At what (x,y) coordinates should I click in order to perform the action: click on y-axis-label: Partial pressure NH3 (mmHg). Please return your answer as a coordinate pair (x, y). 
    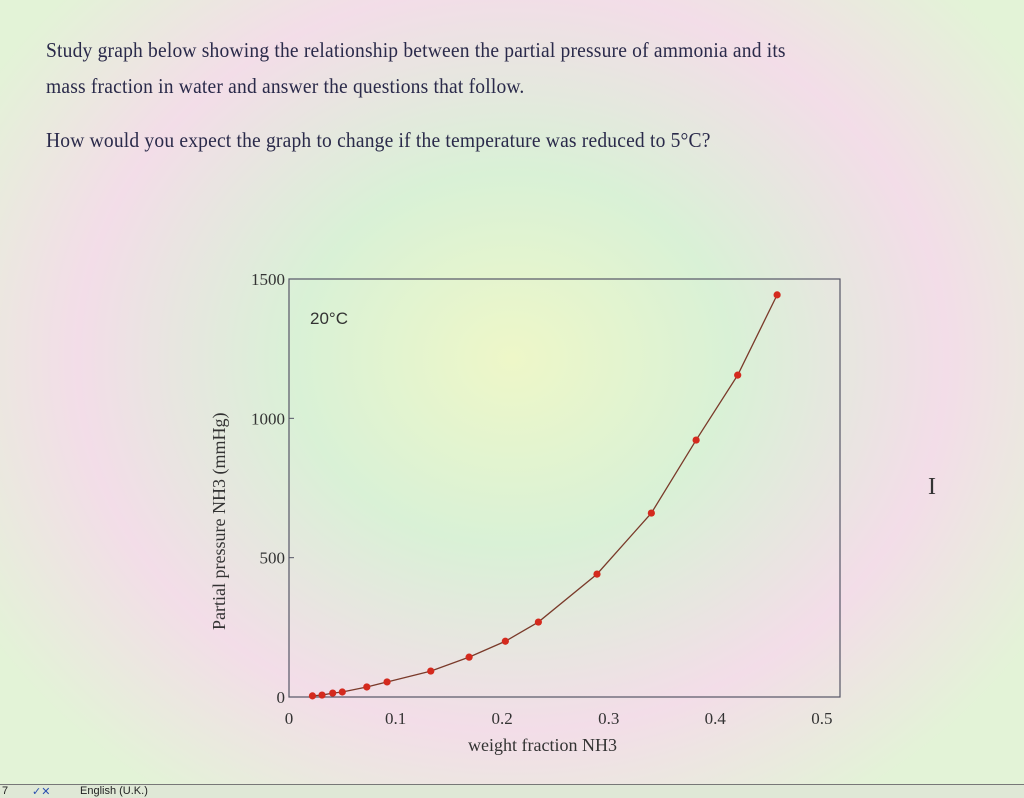
    Looking at the image, I should click on (219, 521).